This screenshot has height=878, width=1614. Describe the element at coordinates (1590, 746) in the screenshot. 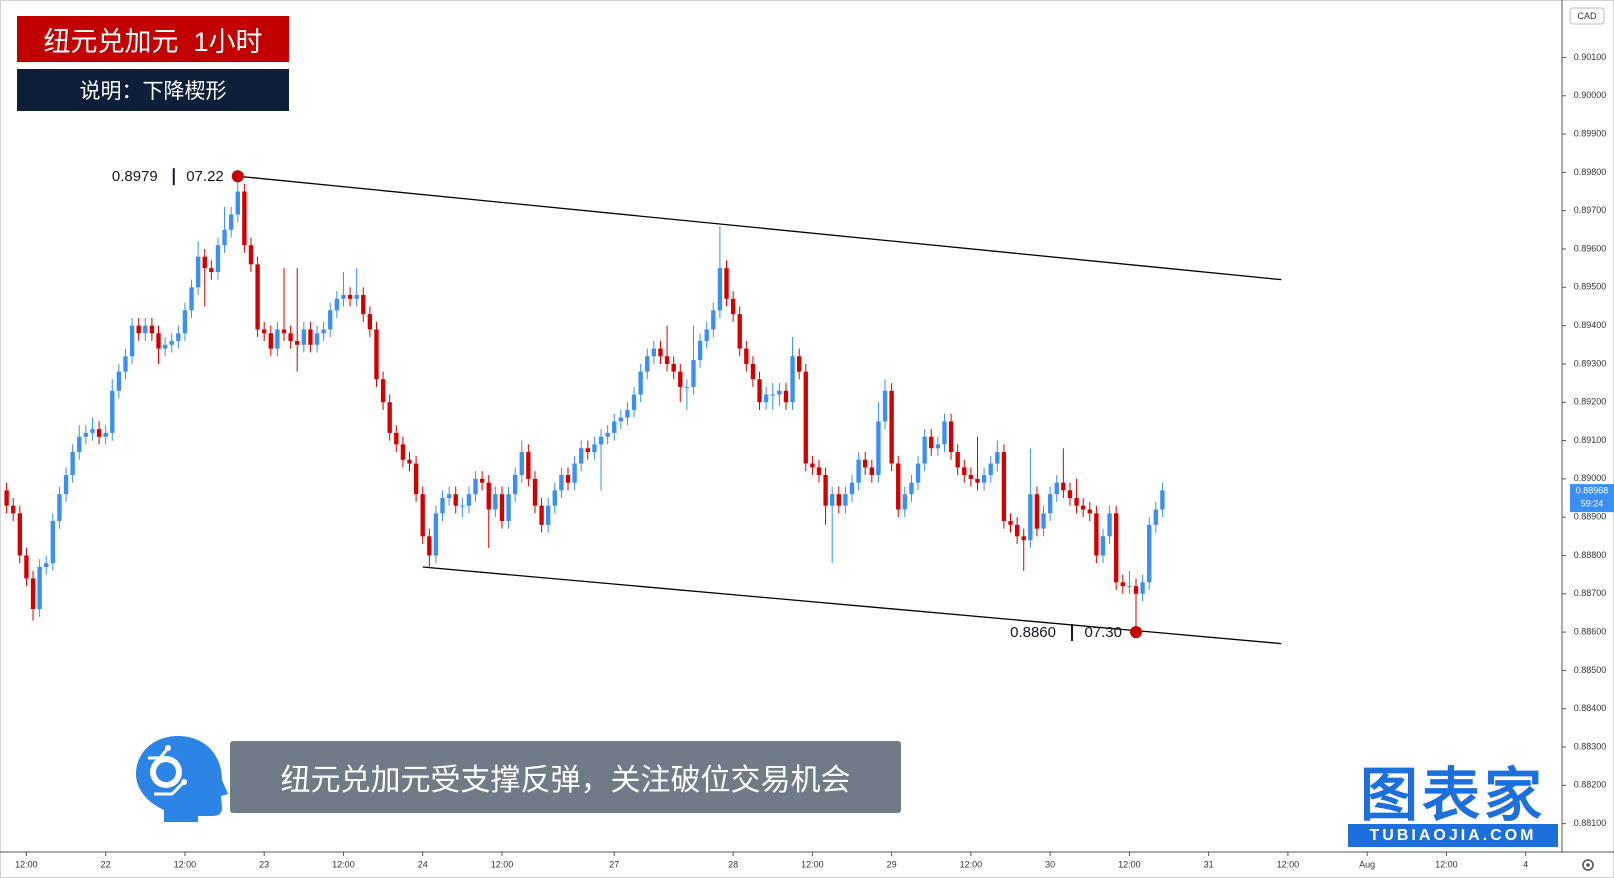

I see `y-tick-label: 0.88300` at that location.